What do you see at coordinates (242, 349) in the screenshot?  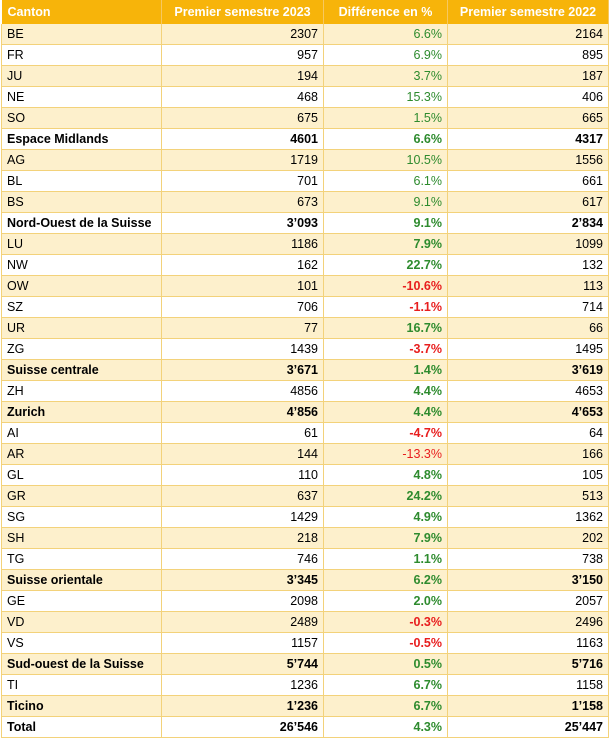 I see `cell-semestre-2023: 1439` at bounding box center [242, 349].